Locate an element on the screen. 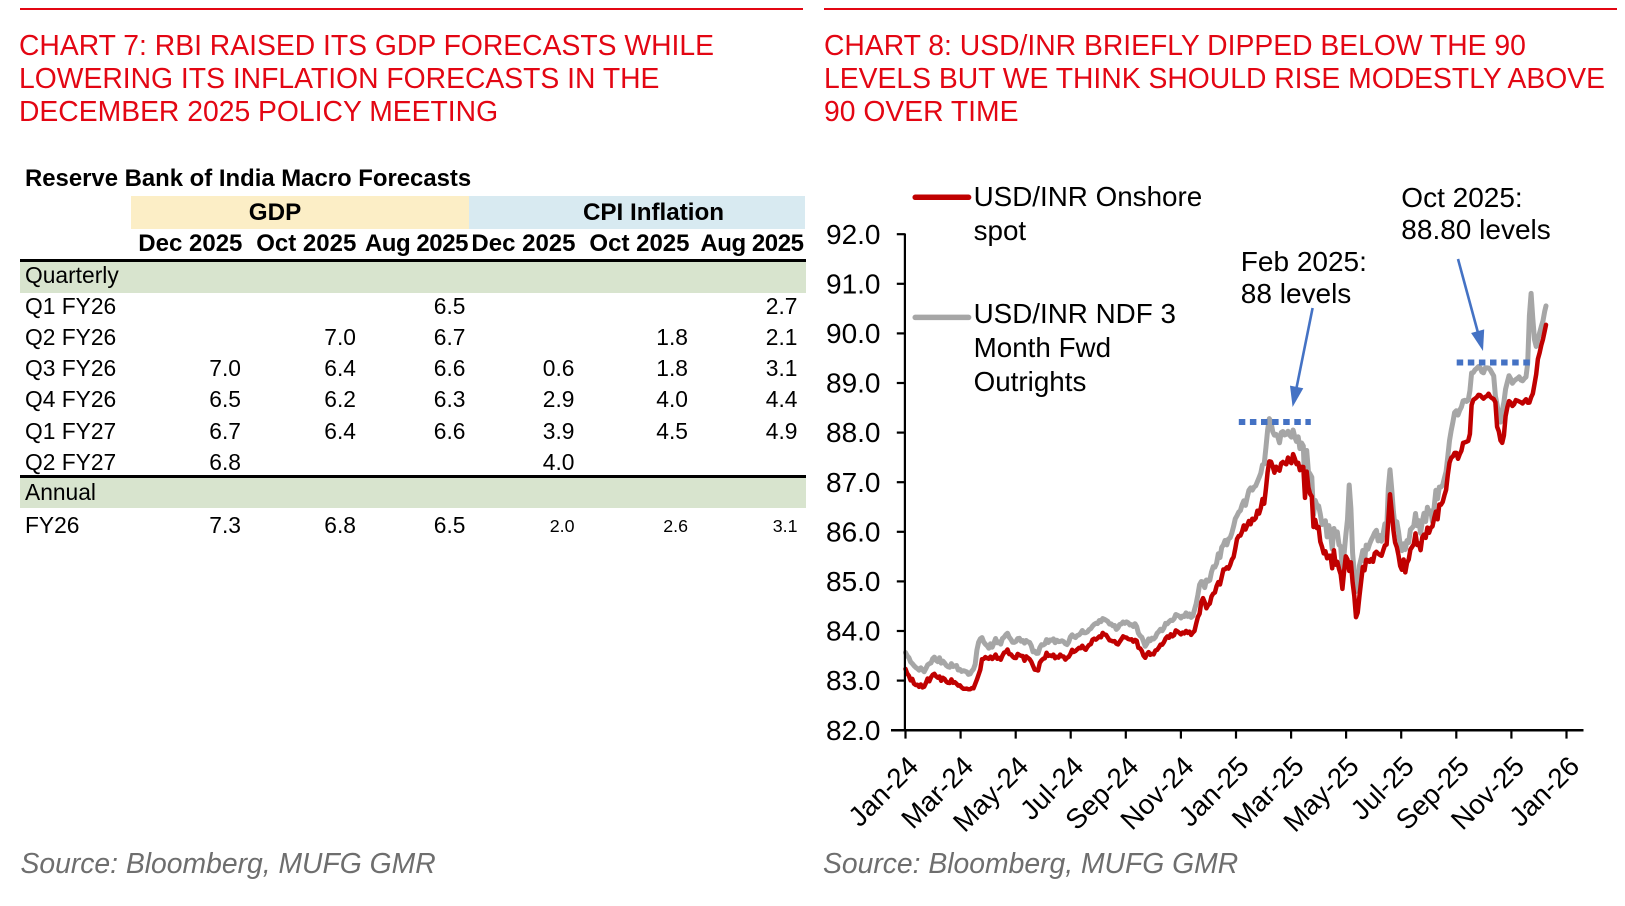  svg-text: 83.0 is located at coordinates (853, 680).